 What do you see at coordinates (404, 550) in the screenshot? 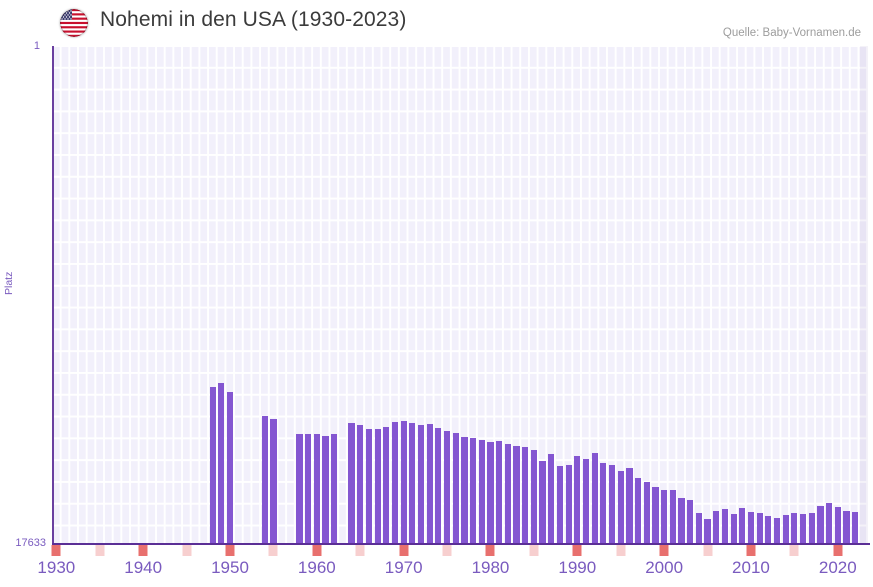
I see `x-tick-mark-1970` at bounding box center [404, 550].